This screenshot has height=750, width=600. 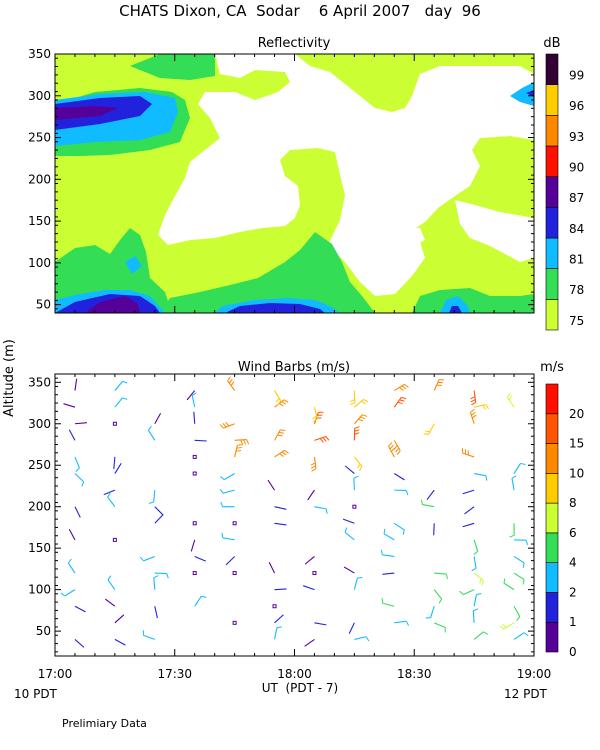 I want to click on colorbar-label: 10, so click(x=576, y=473).